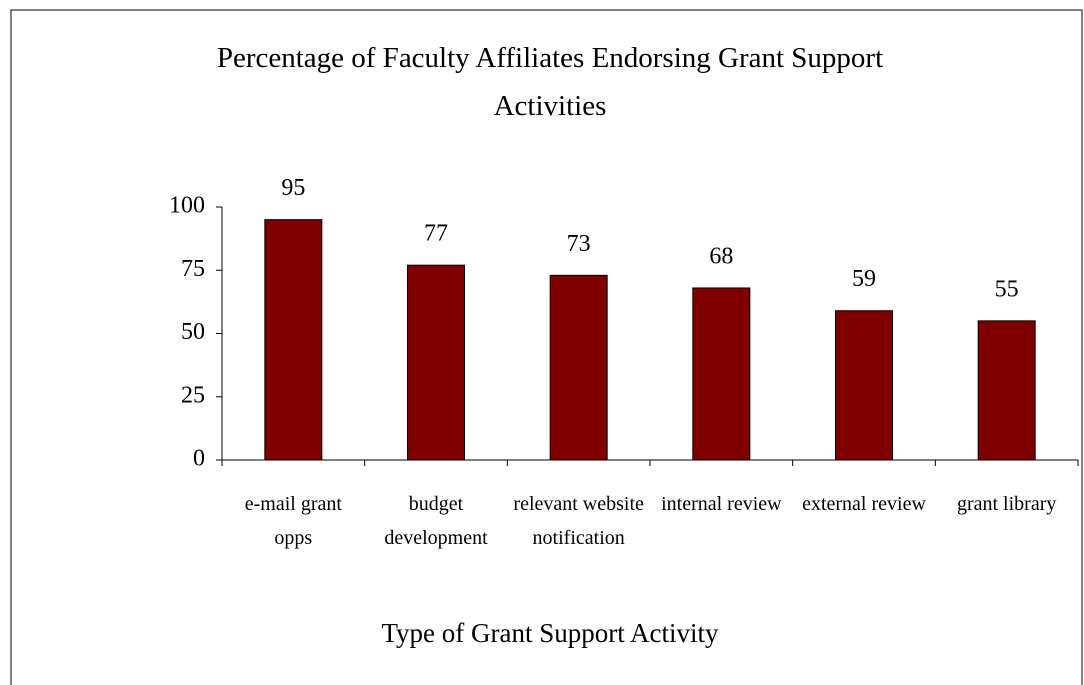 The image size is (1084, 685). What do you see at coordinates (550, 633) in the screenshot?
I see `x-axis-title: Type of Grant Support Activity` at bounding box center [550, 633].